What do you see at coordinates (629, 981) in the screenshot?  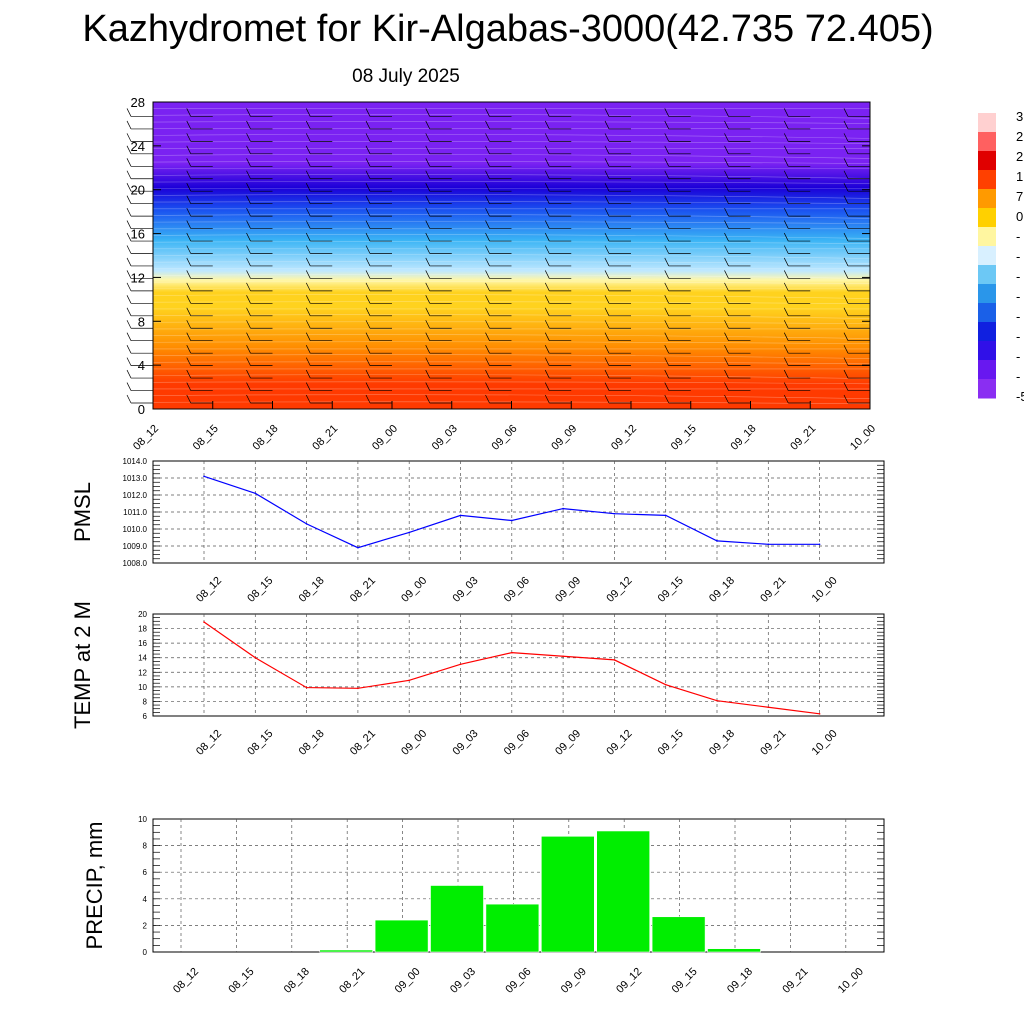 I see `precip-x-tick-label: 09_12` at bounding box center [629, 981].